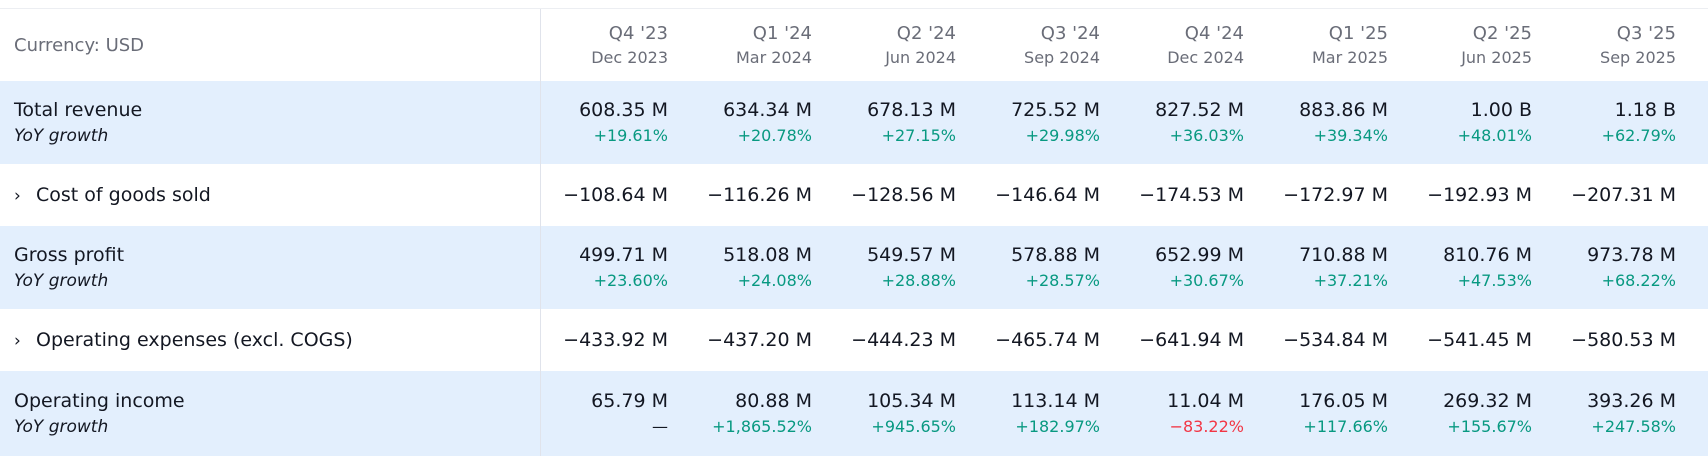  What do you see at coordinates (1062, 280) in the screenshot?
I see `growth-value: +28.57%` at bounding box center [1062, 280].